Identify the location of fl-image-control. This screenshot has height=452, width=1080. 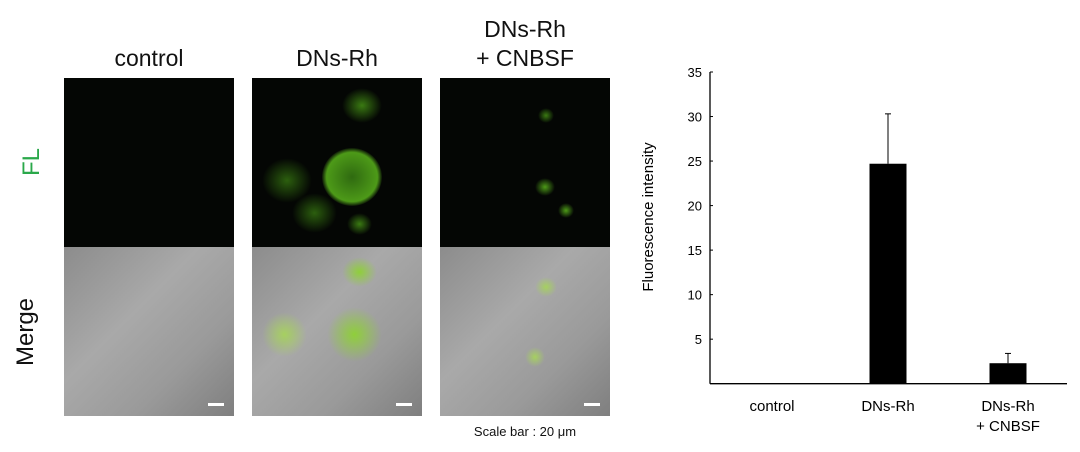
(149, 162).